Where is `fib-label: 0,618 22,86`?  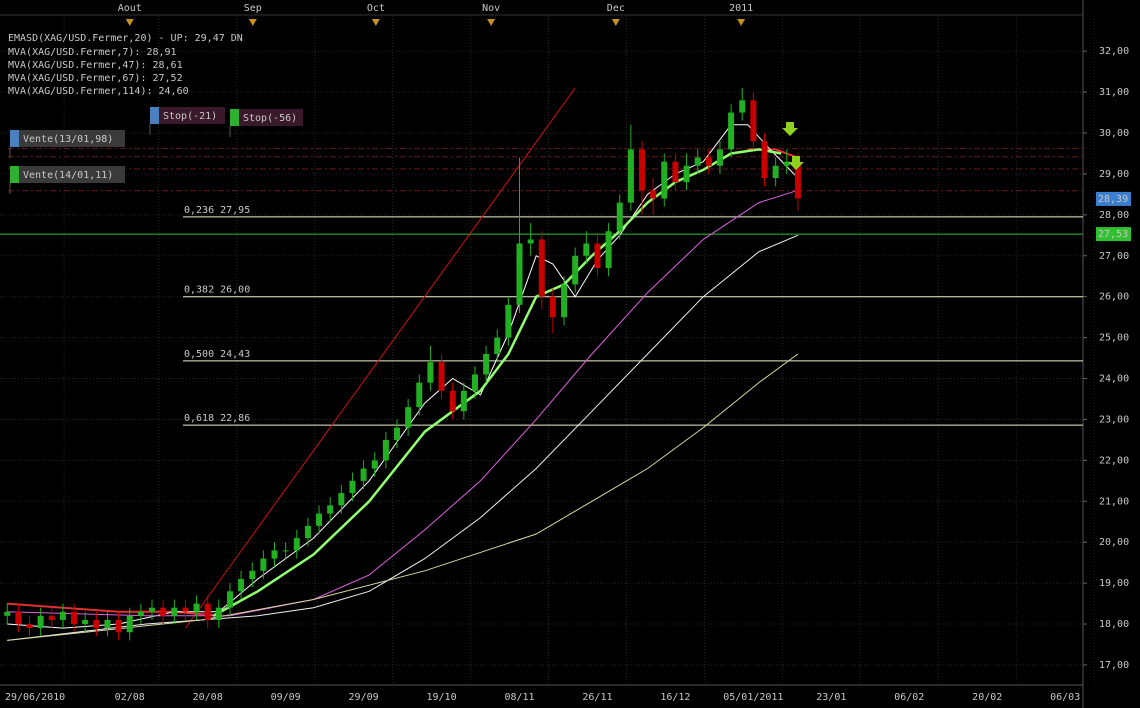
fib-label: 0,618 22,86 is located at coordinates (217, 418).